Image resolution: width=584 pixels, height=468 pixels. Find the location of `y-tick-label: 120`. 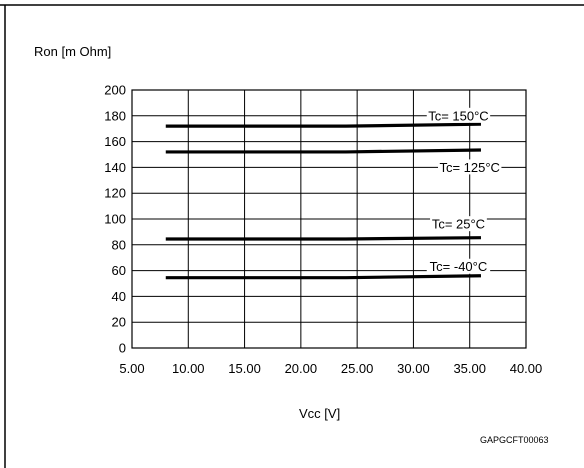

y-tick-label: 120 is located at coordinates (115, 193).